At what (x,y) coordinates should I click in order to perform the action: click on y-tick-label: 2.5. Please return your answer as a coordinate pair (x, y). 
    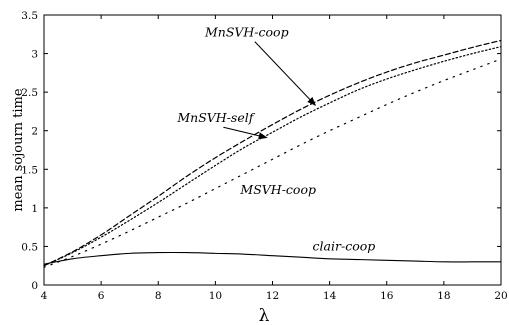
    Looking at the image, I should click on (29, 93).